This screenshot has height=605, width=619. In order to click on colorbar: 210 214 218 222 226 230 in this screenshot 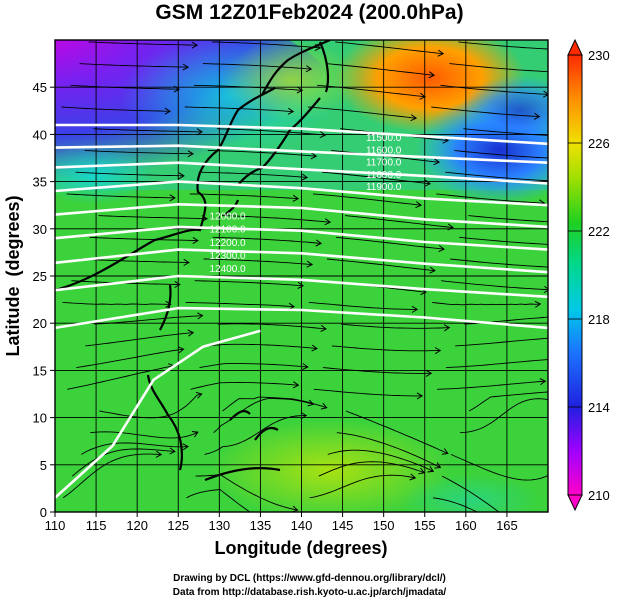, I will do `click(588, 275)`.